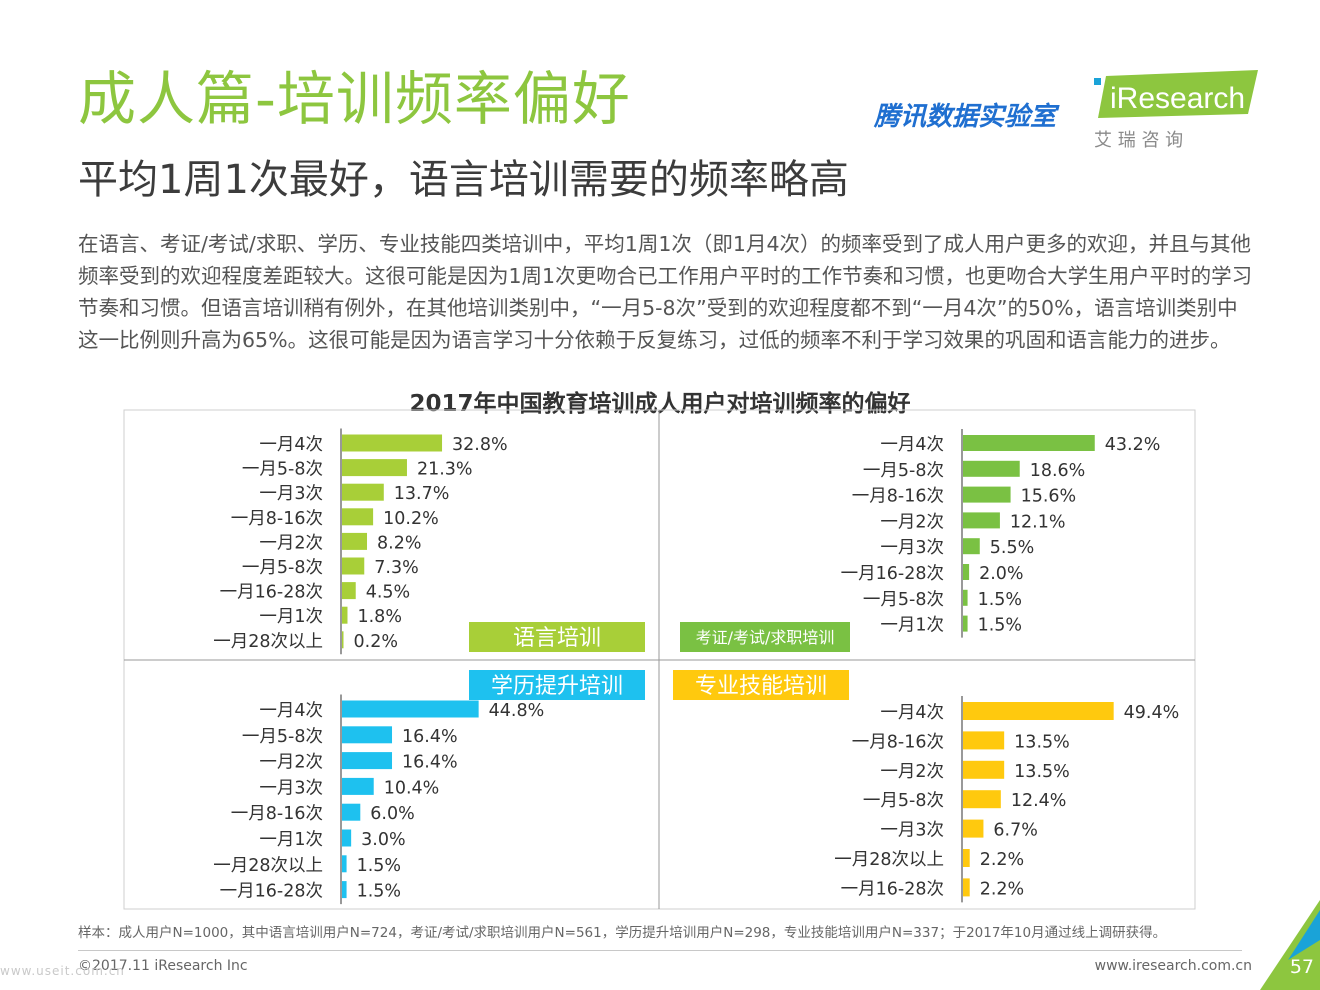  I want to click on website-url: www.iresearch.com.cn, so click(1173, 966).